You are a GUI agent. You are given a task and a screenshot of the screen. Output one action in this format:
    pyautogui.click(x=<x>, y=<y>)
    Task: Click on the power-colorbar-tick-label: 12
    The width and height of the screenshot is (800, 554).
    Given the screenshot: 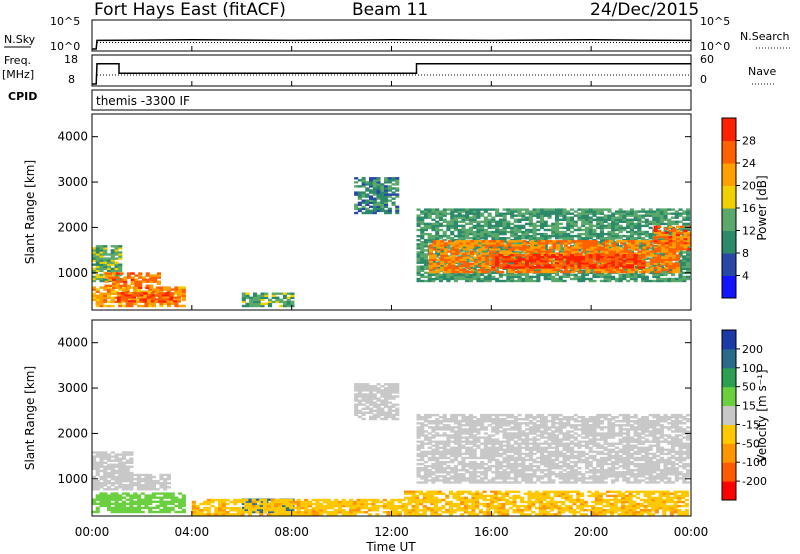 What is the action you would take?
    pyautogui.click(x=749, y=231)
    